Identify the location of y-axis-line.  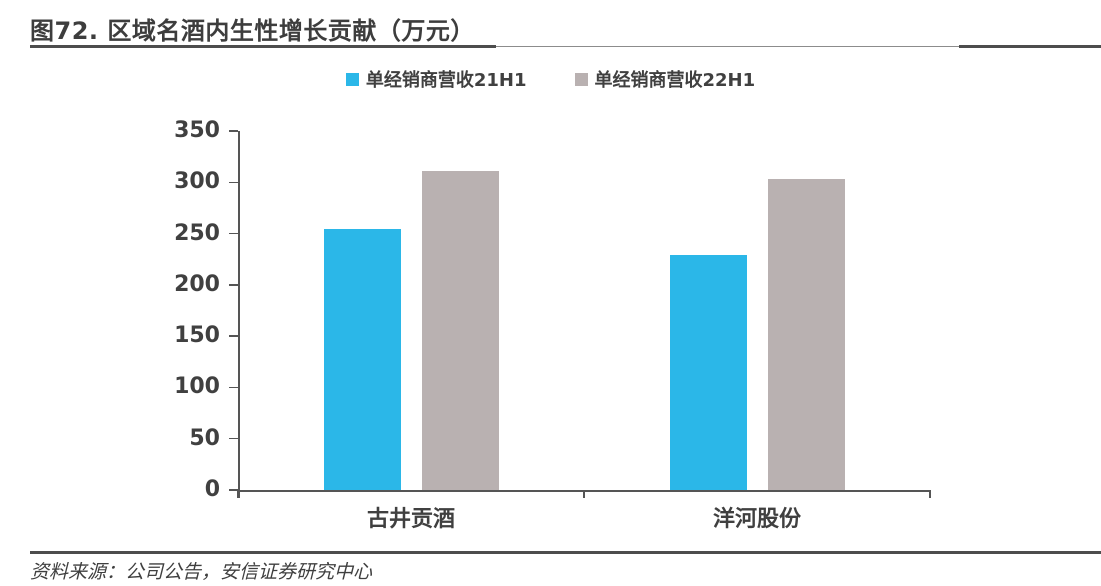
(239, 314).